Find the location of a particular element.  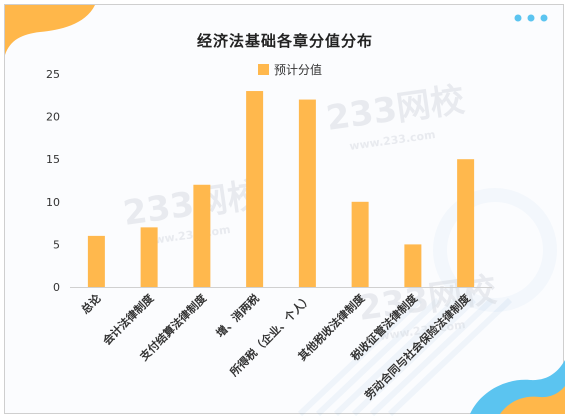

legend-label: 预计分值 is located at coordinates (298, 69).